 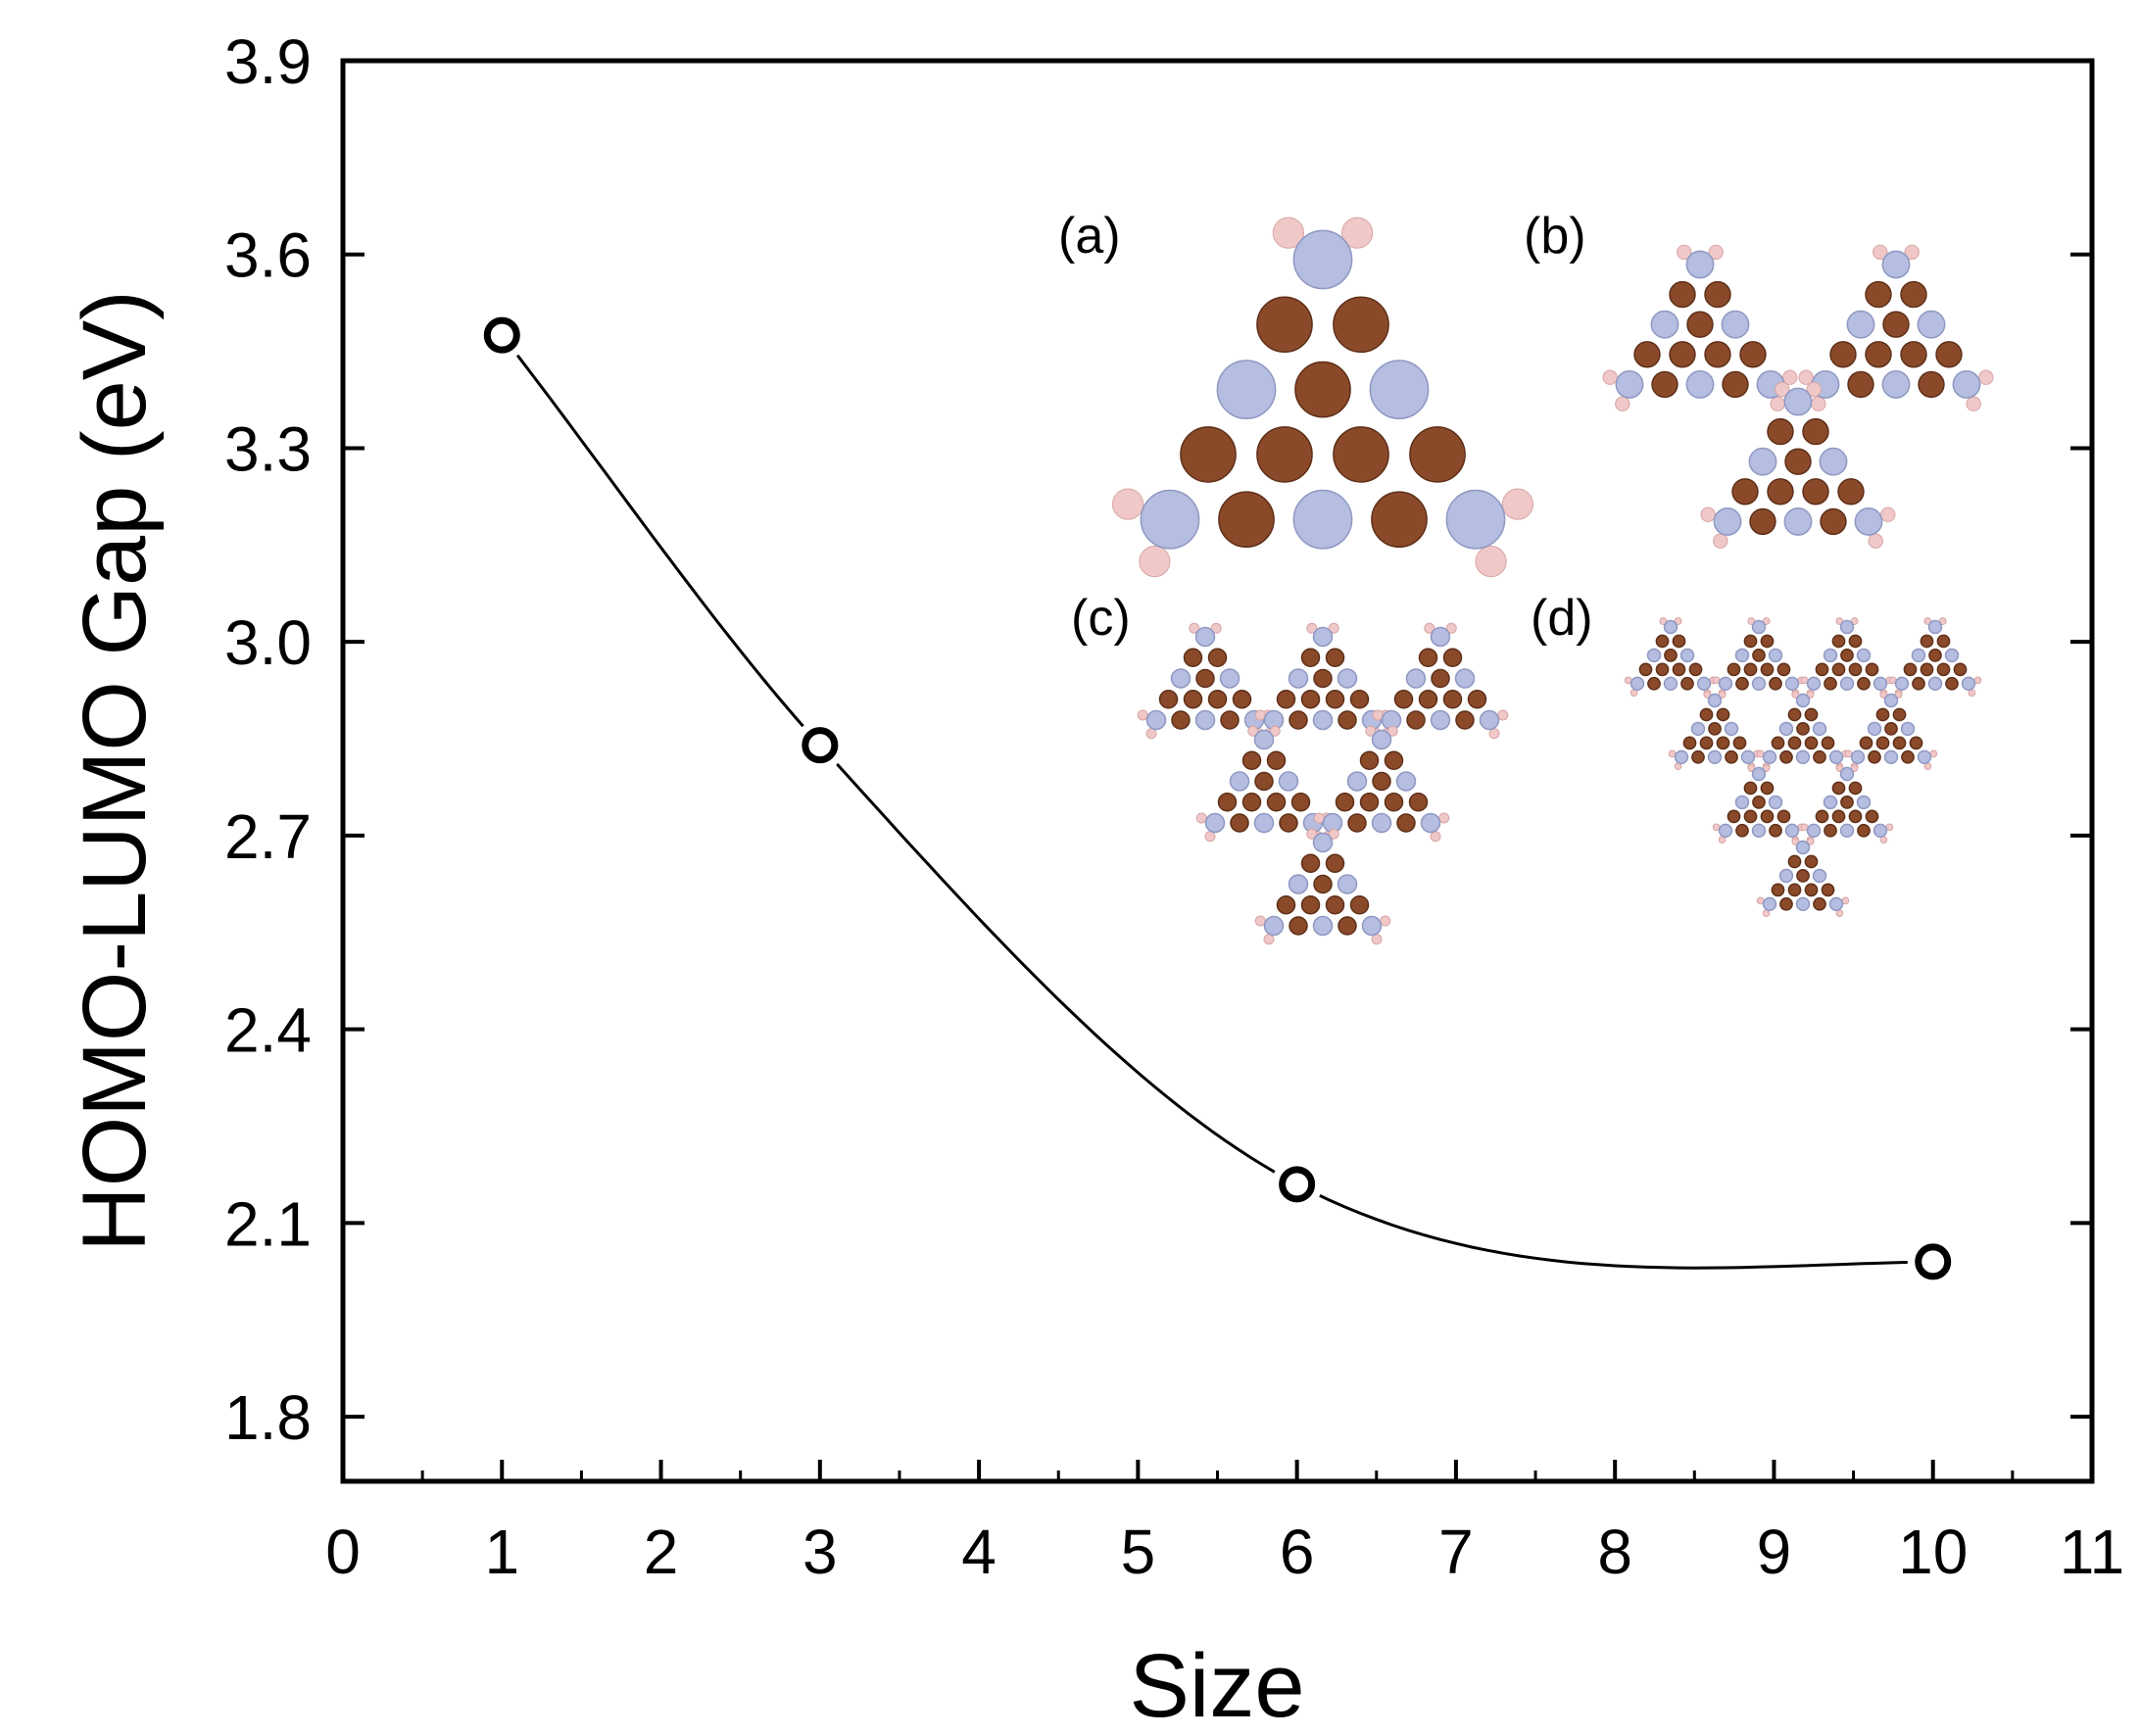 I want to click on molecule-d-image, so click(x=1803, y=768).